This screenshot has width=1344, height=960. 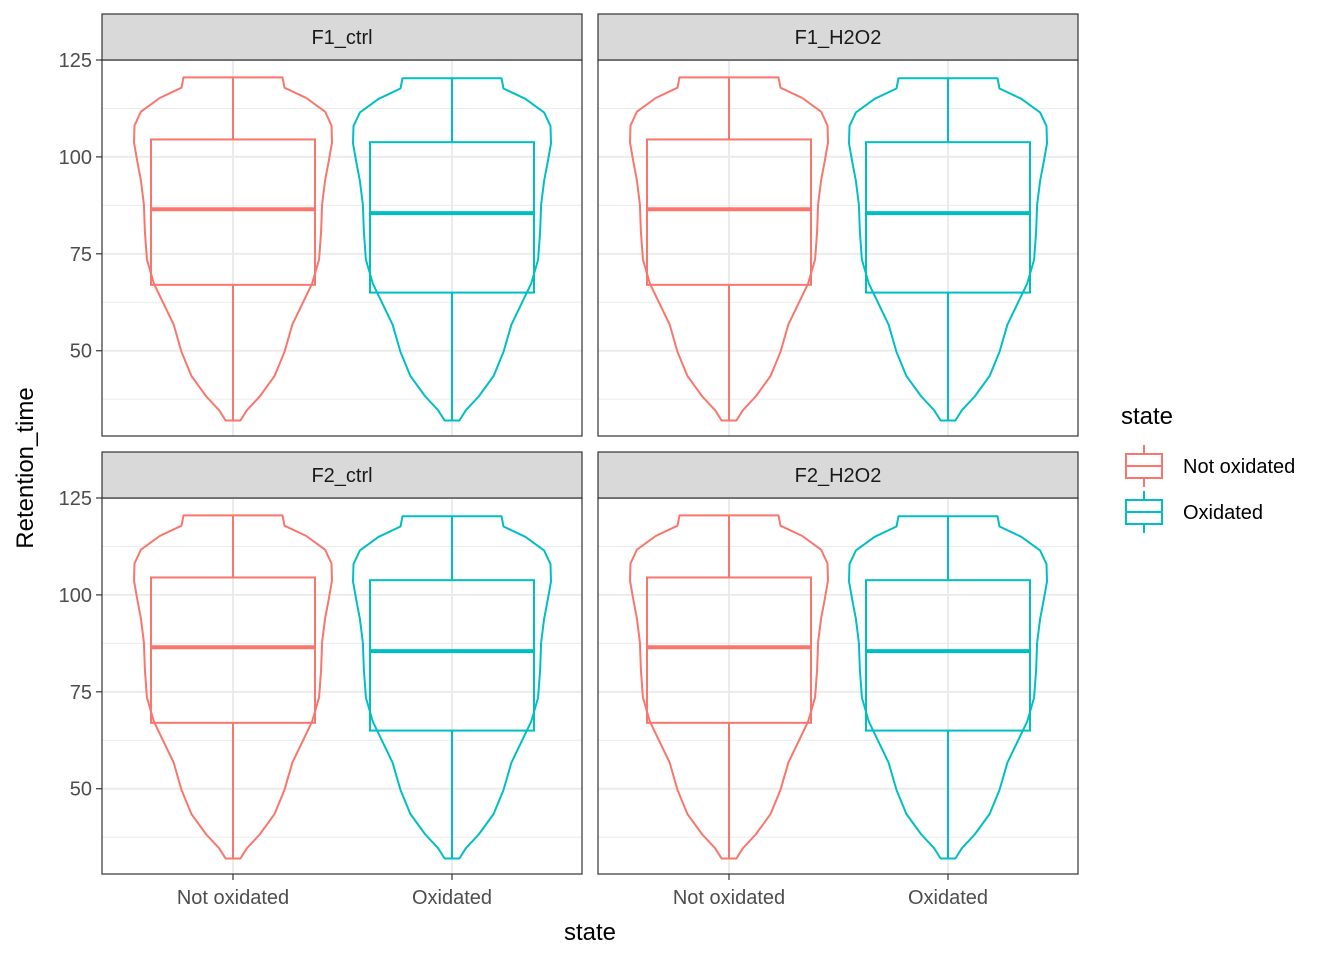 I want to click on y-axis-title: Retention_time, so click(x=25, y=467).